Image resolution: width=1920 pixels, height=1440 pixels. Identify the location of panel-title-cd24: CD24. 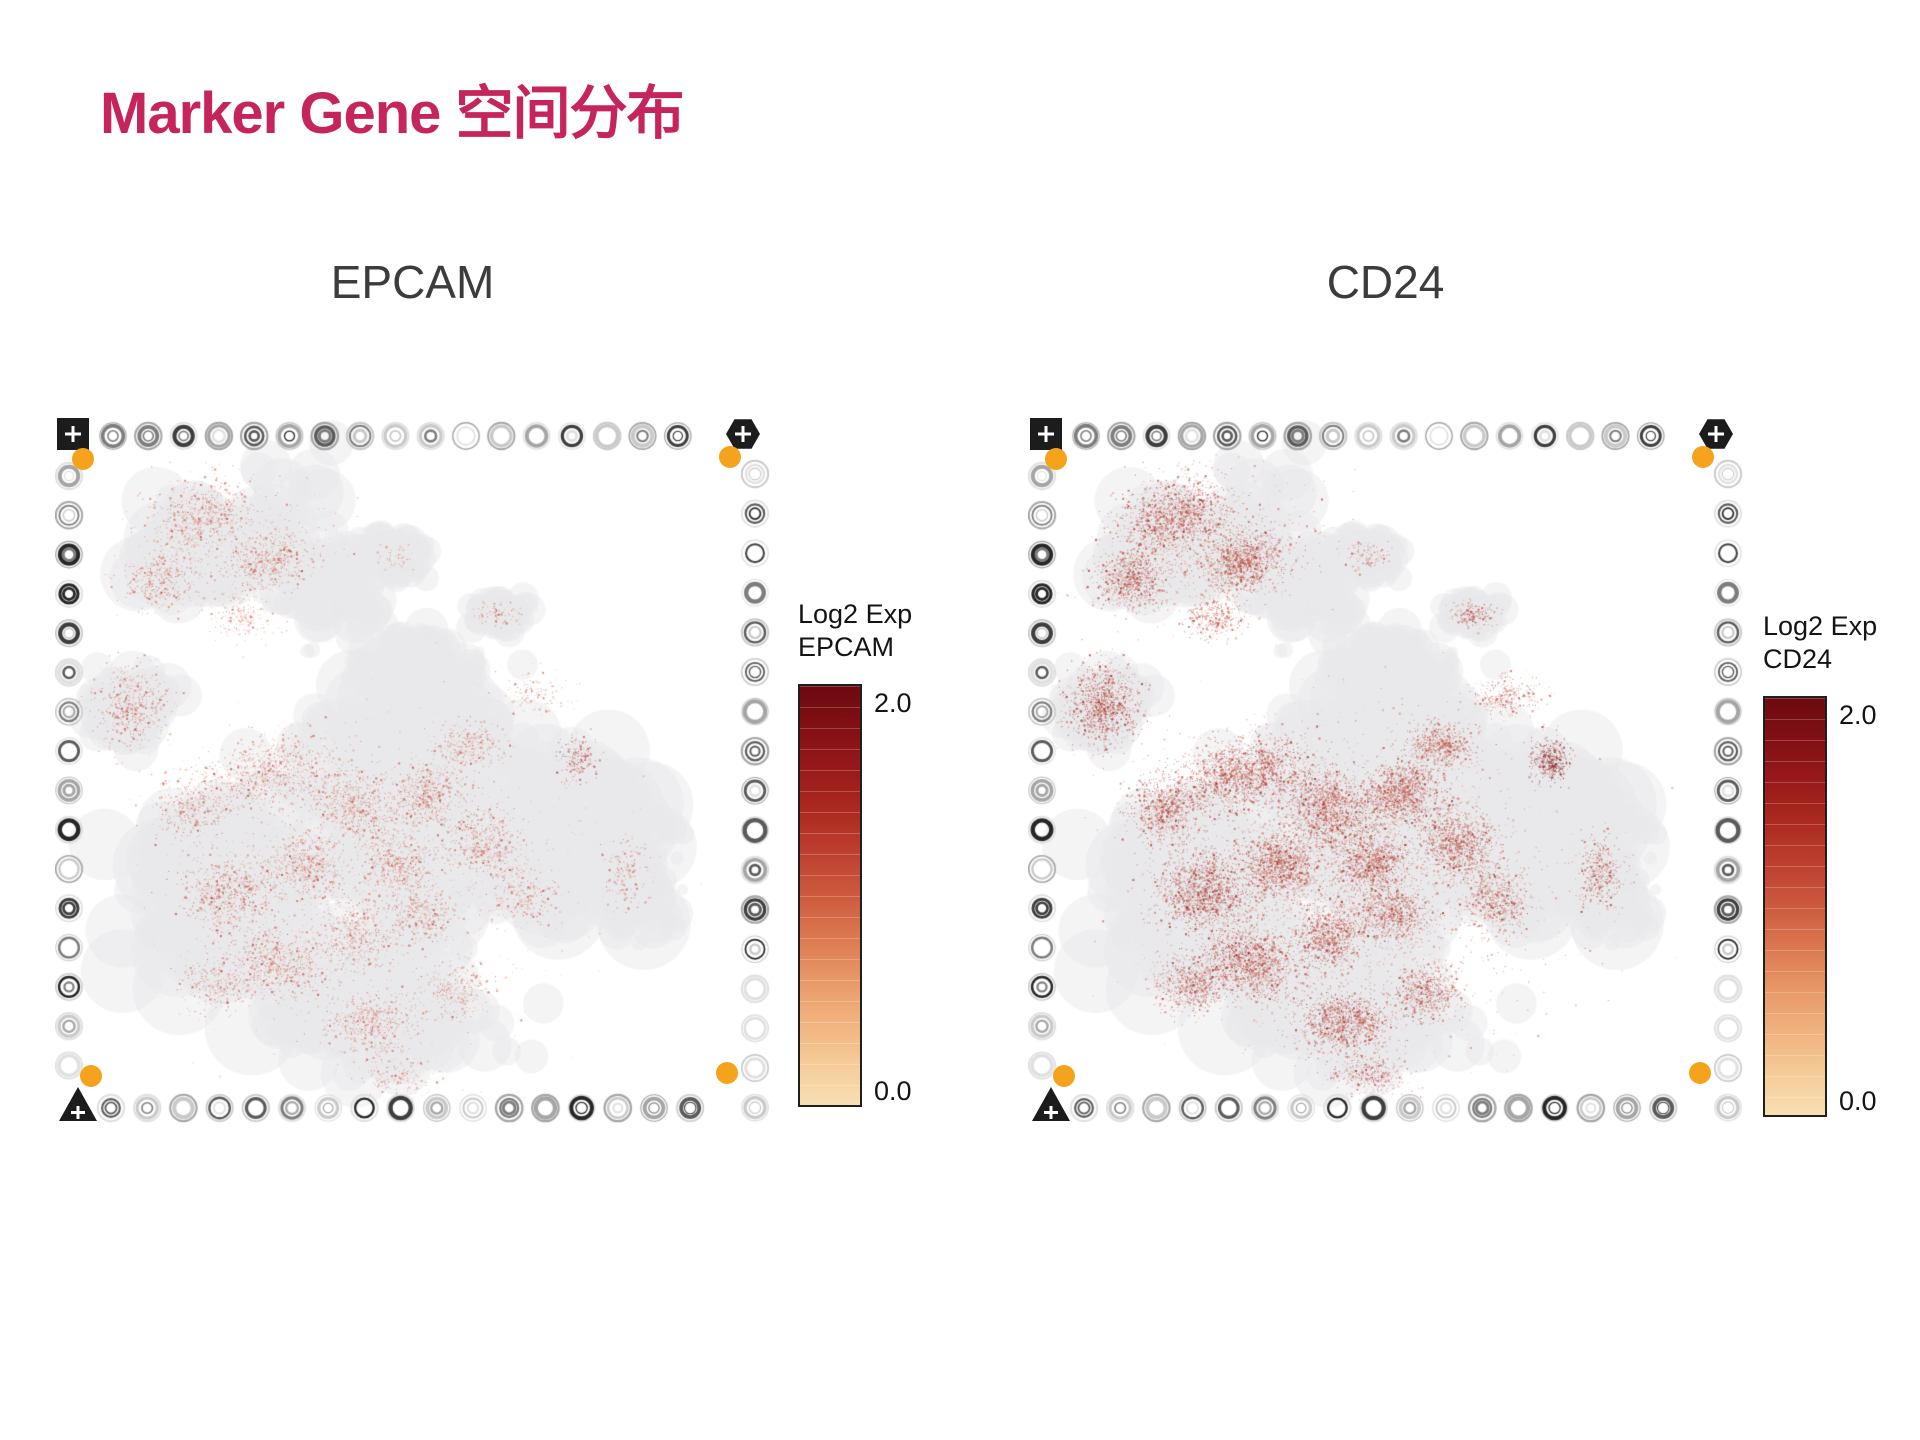
(1385, 282).